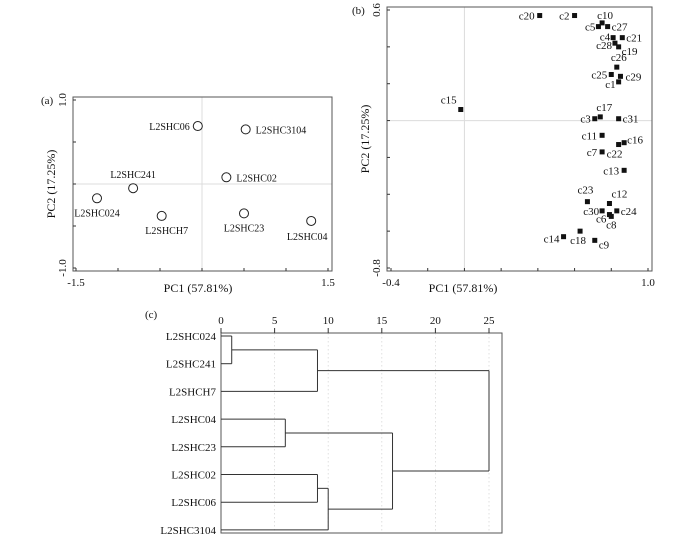 This screenshot has width=700, height=536. What do you see at coordinates (63, 268) in the screenshot?
I see `panel-a-ytick-label-min: -1.0` at bounding box center [63, 268].